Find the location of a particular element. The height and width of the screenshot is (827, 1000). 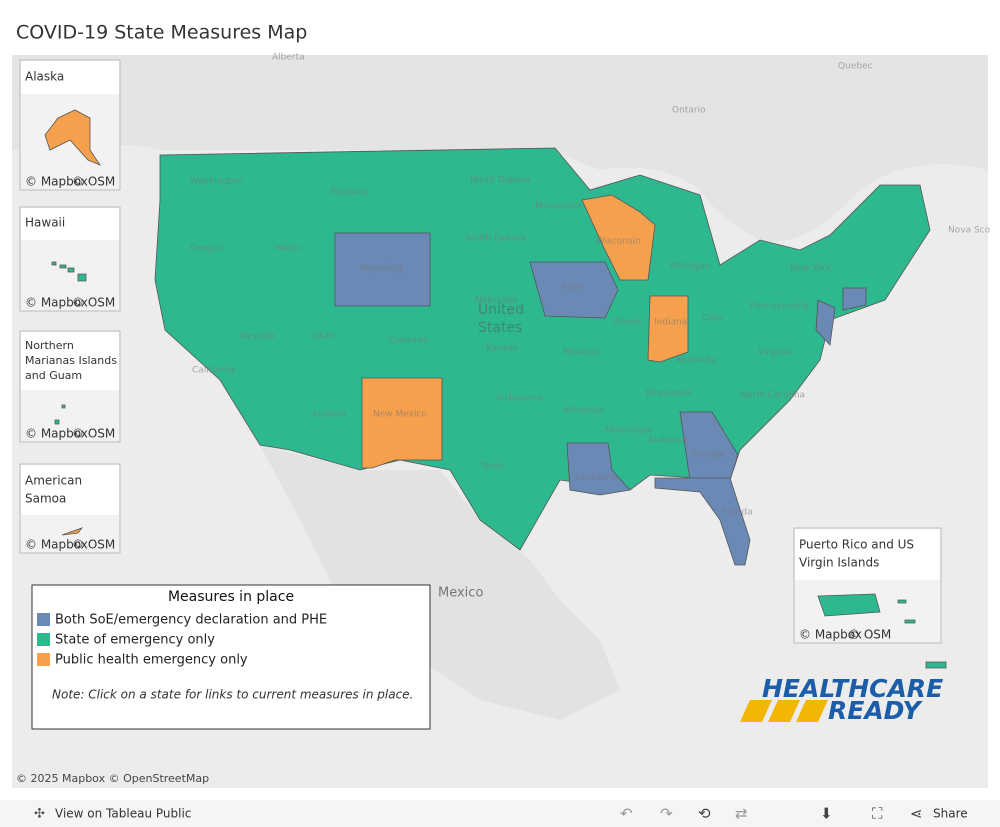

view-on-tableau: ✣ View on Tableau Public is located at coordinates (112, 814).